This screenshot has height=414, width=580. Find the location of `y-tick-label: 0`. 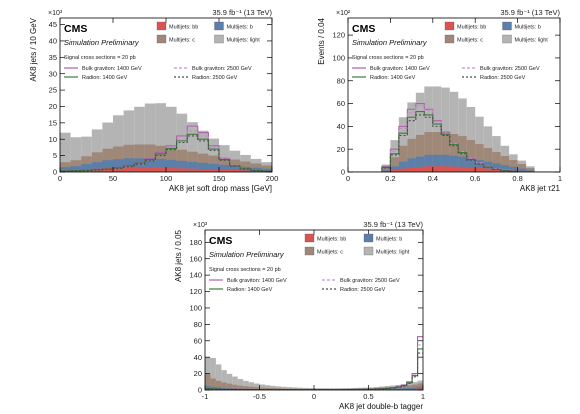

y-tick-label: 0 is located at coordinates (200, 390).